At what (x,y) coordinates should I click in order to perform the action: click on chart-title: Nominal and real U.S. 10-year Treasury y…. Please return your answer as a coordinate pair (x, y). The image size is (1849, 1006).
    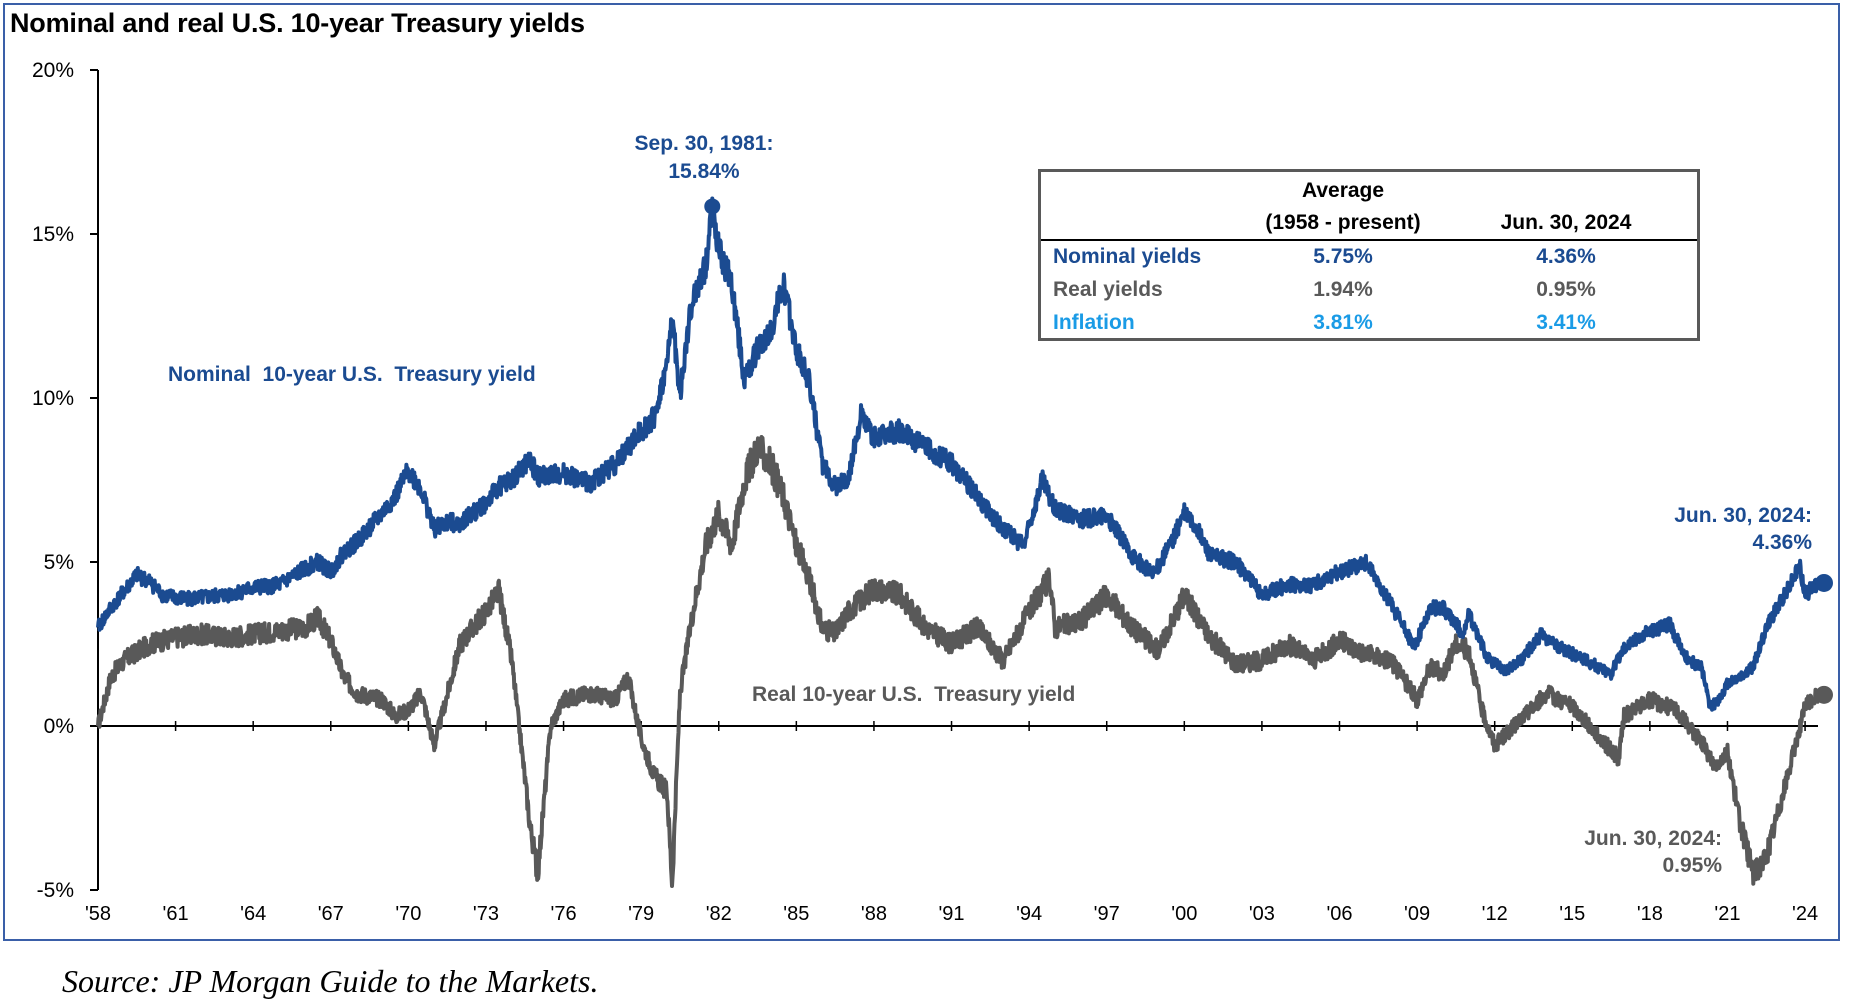
    Looking at the image, I should click on (297, 23).